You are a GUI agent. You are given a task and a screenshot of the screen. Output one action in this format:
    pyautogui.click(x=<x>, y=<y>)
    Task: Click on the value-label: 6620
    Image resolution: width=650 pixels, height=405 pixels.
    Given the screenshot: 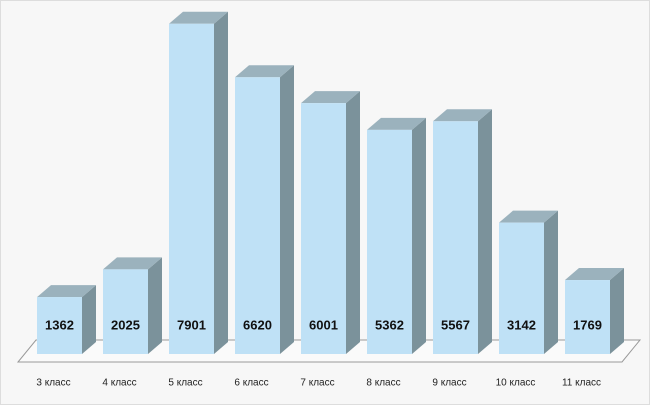 What is the action you would take?
    pyautogui.click(x=257, y=324)
    